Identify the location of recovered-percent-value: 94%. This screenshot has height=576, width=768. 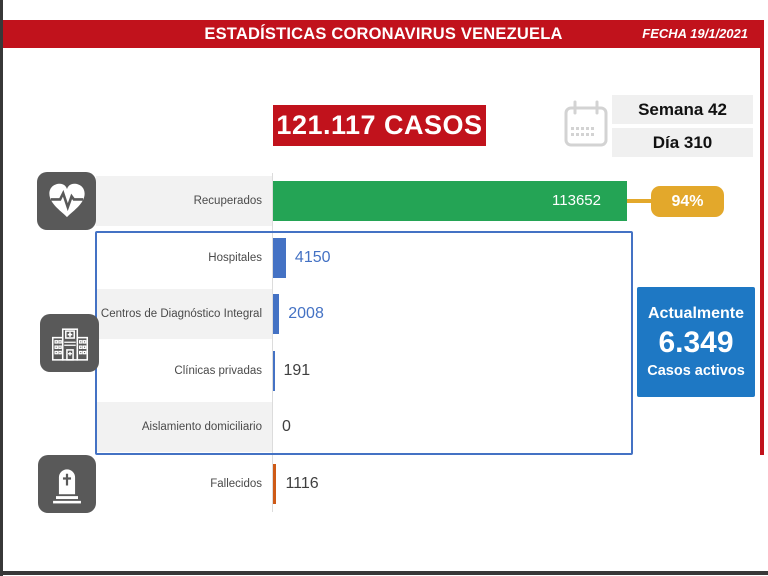
(687, 201).